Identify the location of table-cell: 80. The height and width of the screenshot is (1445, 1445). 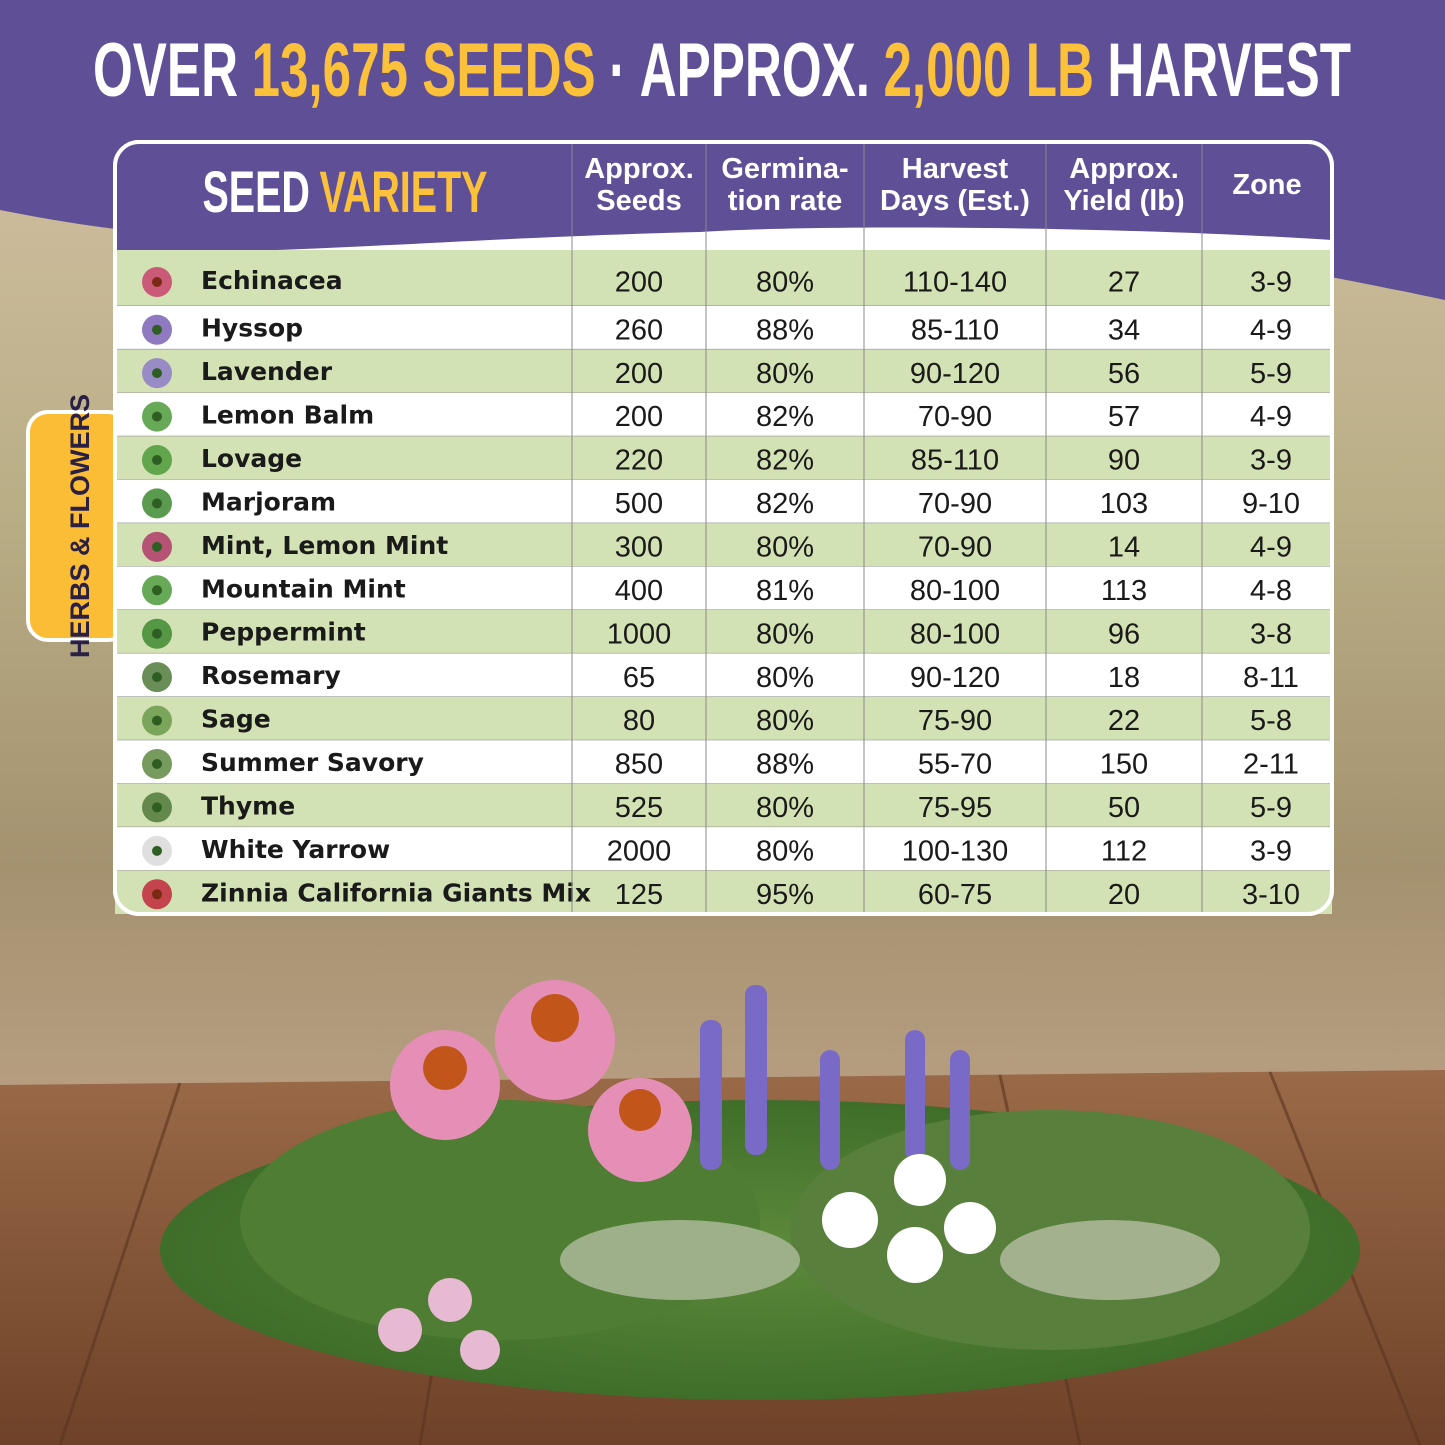
(639, 721).